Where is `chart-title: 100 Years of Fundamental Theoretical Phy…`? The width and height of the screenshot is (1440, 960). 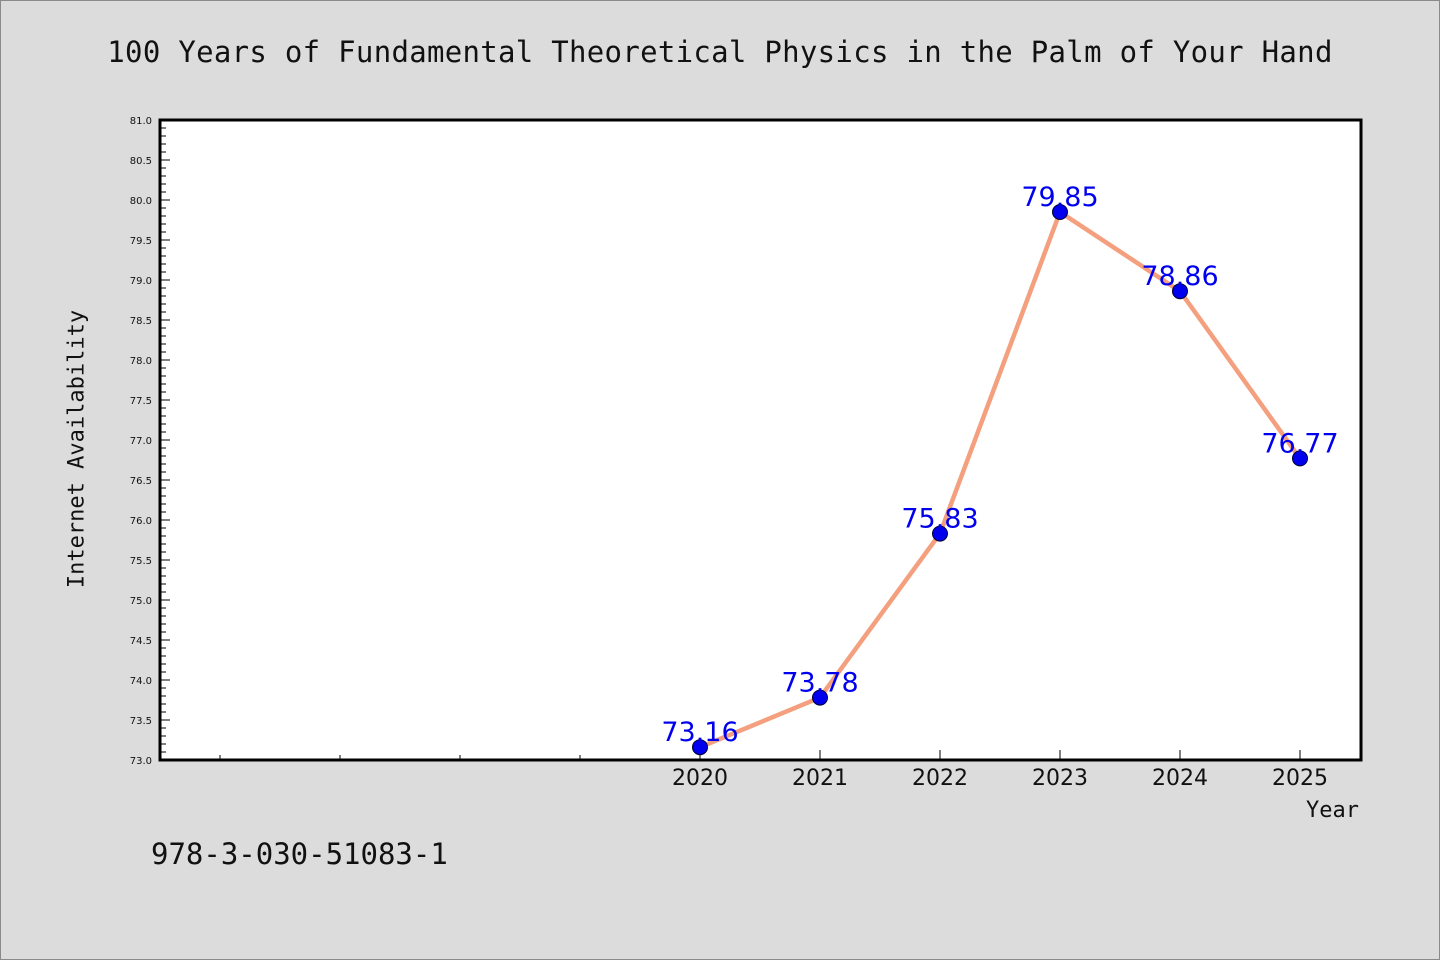 chart-title: 100 Years of Fundamental Theoretical Phy… is located at coordinates (720, 52).